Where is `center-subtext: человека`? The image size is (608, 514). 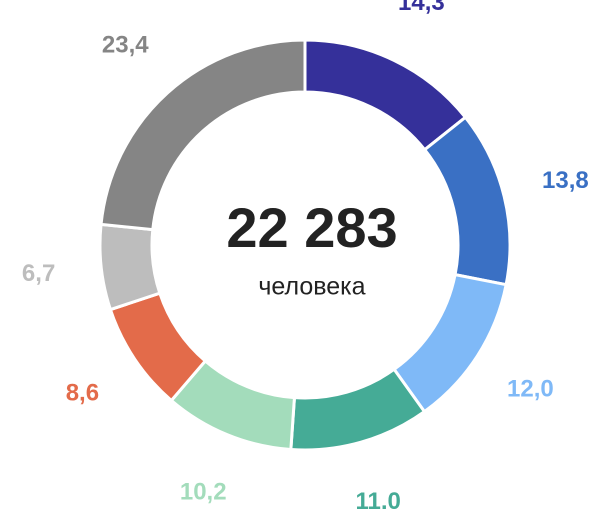
center-subtext: человека is located at coordinates (311, 287).